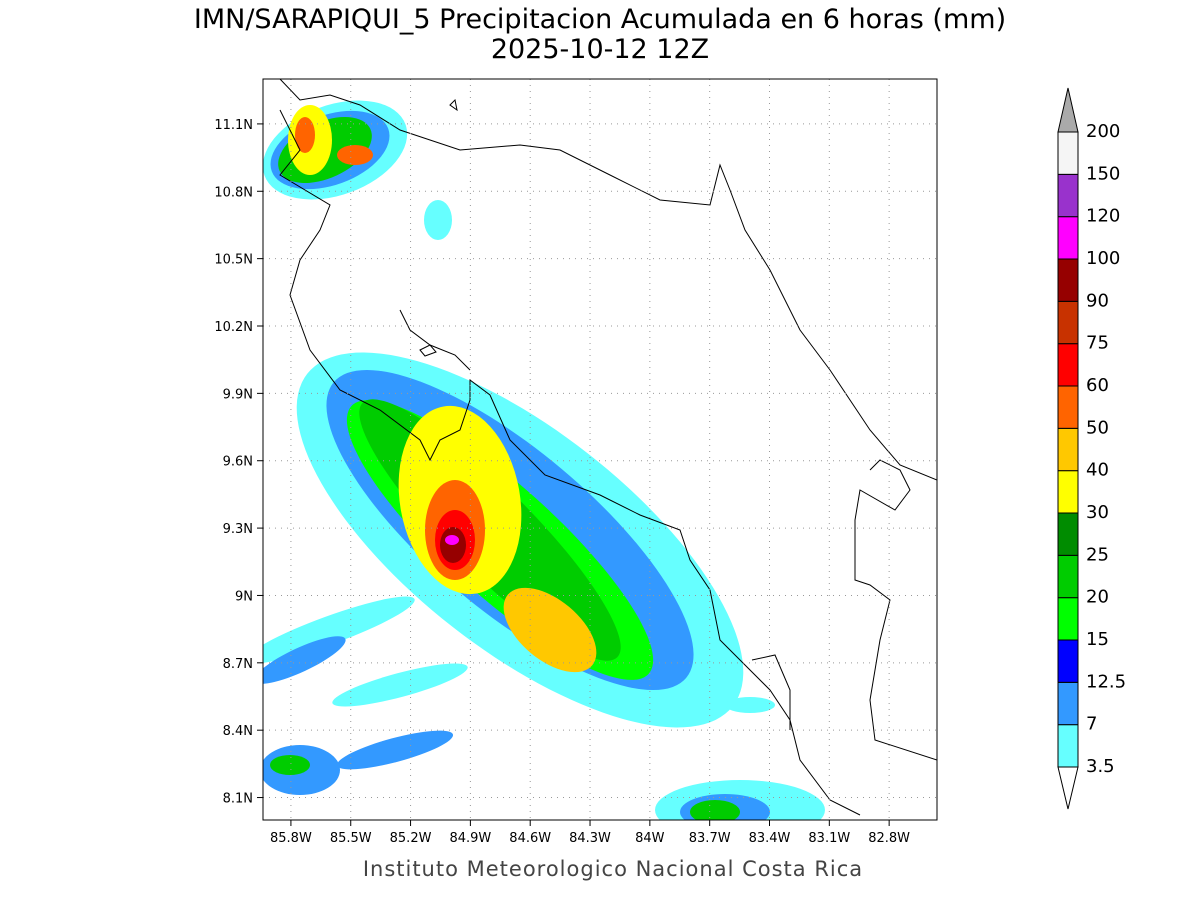  What do you see at coordinates (238, 394) in the screenshot?
I see `y-tick-label: 9.9N` at bounding box center [238, 394].